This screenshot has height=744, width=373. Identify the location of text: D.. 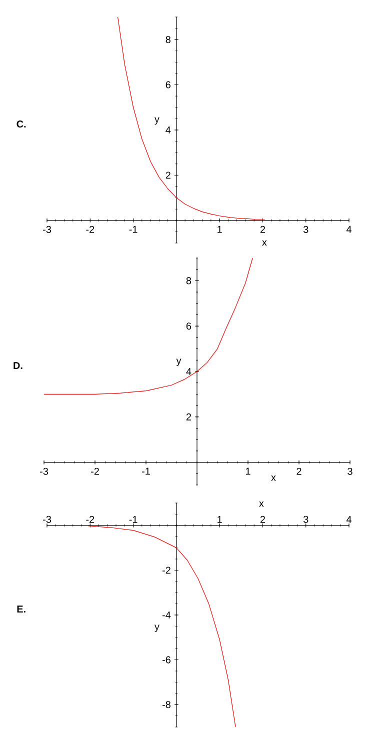
(18, 365).